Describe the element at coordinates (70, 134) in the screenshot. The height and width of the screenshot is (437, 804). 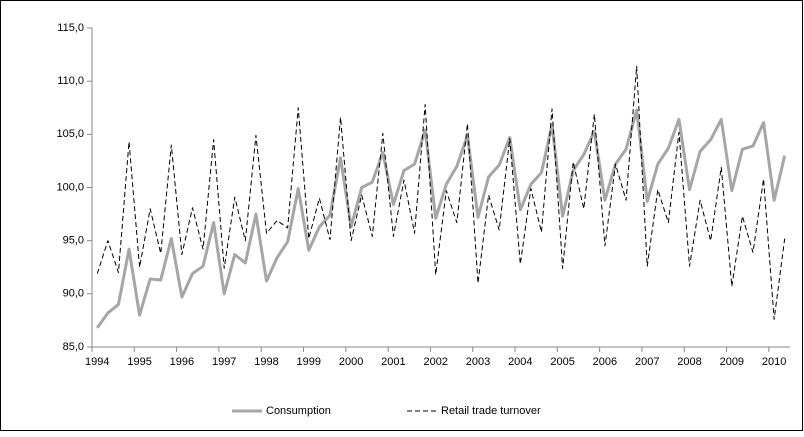
I see `y-tick-label: 105,0` at that location.